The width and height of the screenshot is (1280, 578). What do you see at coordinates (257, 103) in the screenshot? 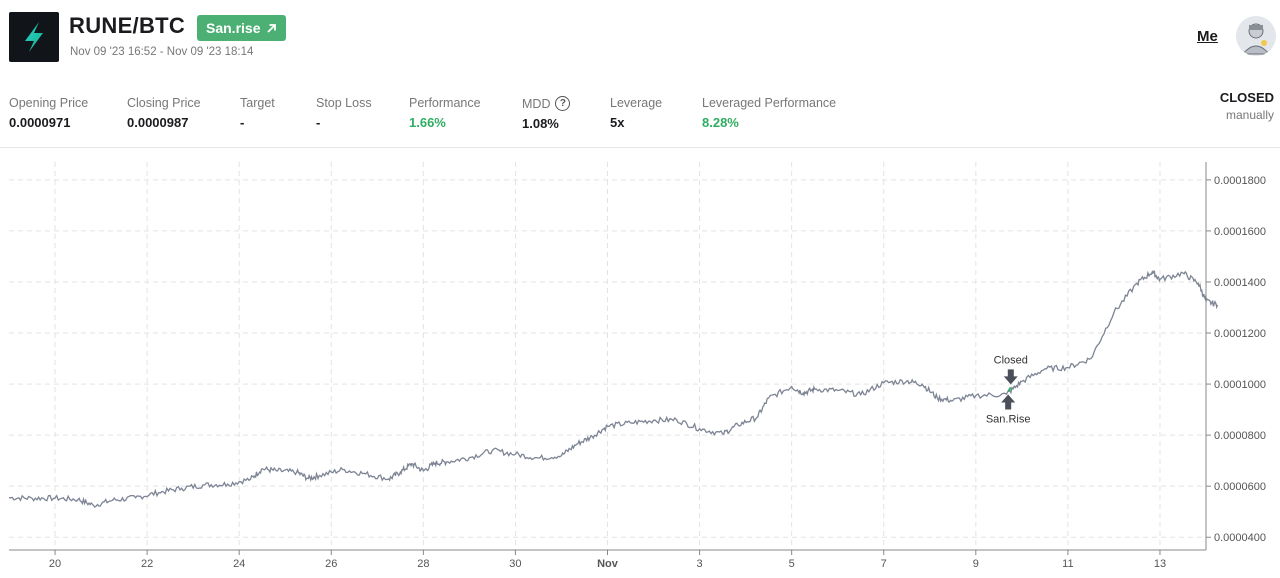
I see `stat-label: Target` at bounding box center [257, 103].